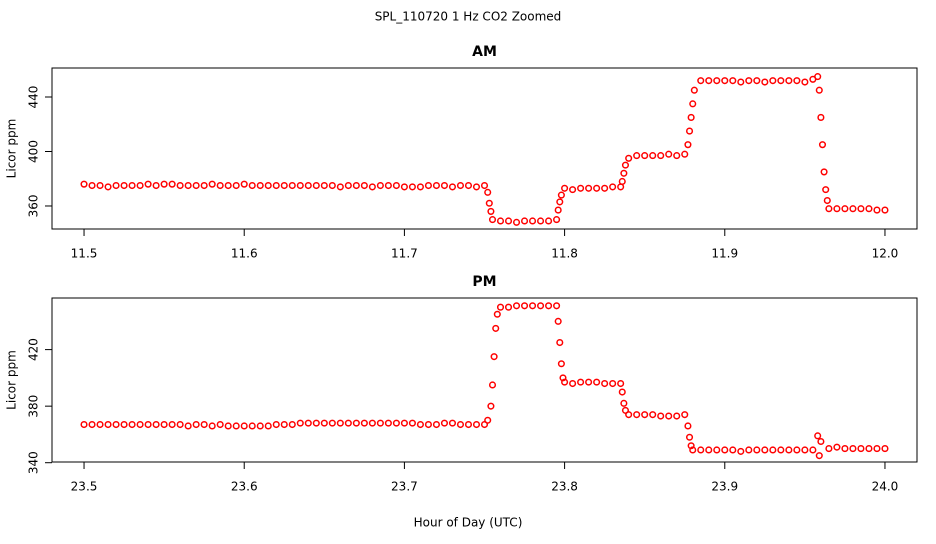 The width and height of the screenshot is (936, 544). I want to click on y-tick-label: 380, so click(34, 406).